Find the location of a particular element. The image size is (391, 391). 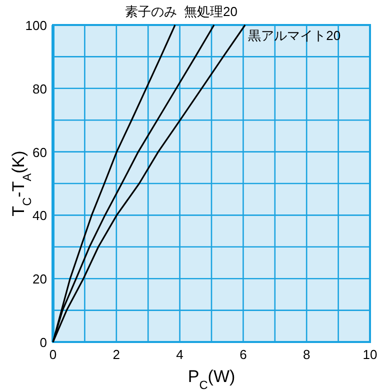

x-tick-label: 8 is located at coordinates (306, 354).